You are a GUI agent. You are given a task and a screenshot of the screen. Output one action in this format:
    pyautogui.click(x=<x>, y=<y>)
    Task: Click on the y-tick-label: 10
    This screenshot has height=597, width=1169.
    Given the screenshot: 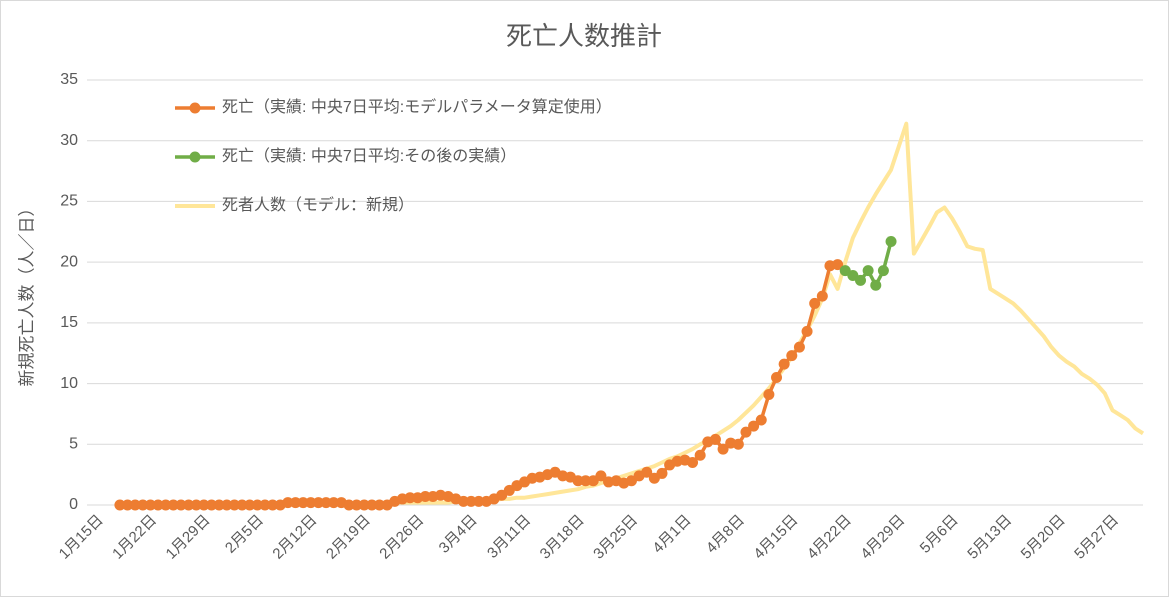 What is the action you would take?
    pyautogui.click(x=69, y=383)
    